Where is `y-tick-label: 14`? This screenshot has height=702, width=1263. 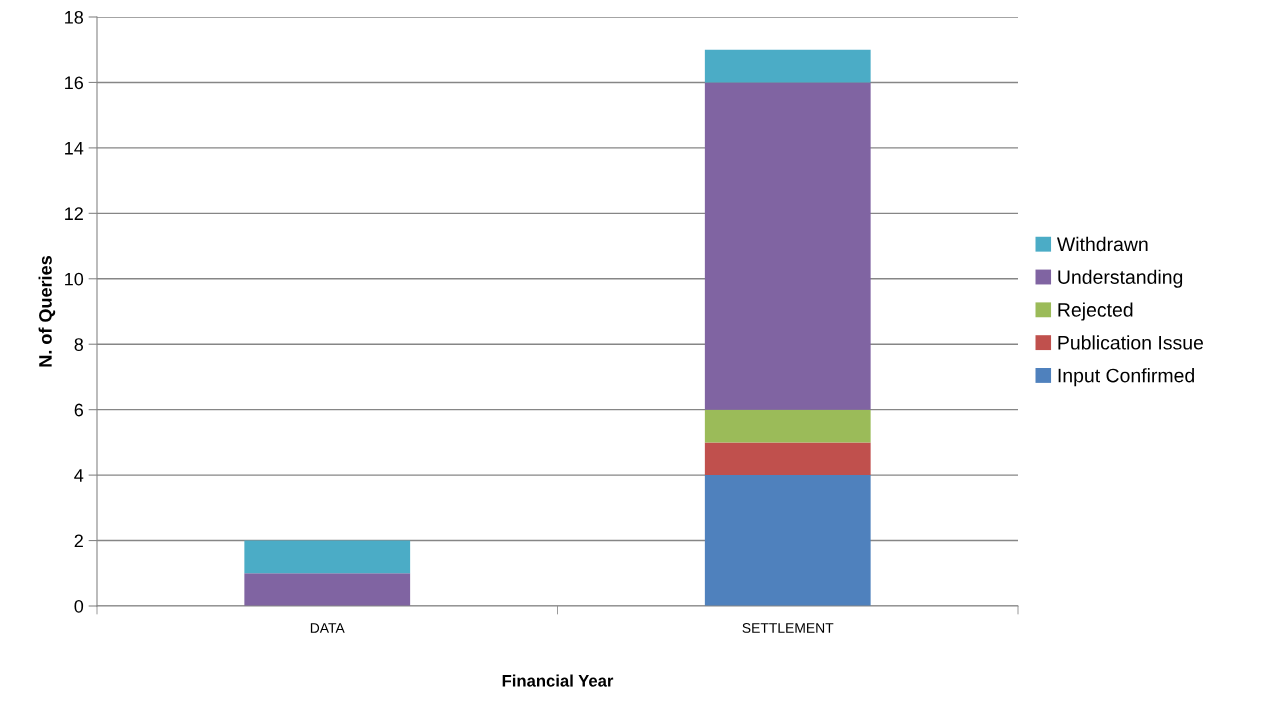 y-tick-label: 14 is located at coordinates (74, 148).